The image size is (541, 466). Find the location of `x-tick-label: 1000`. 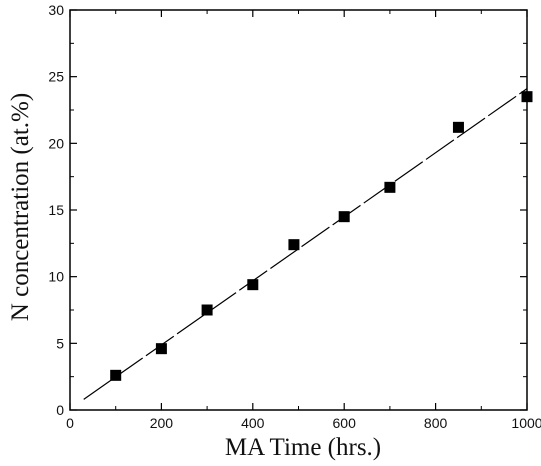

x-tick-label: 1000 is located at coordinates (526, 423).